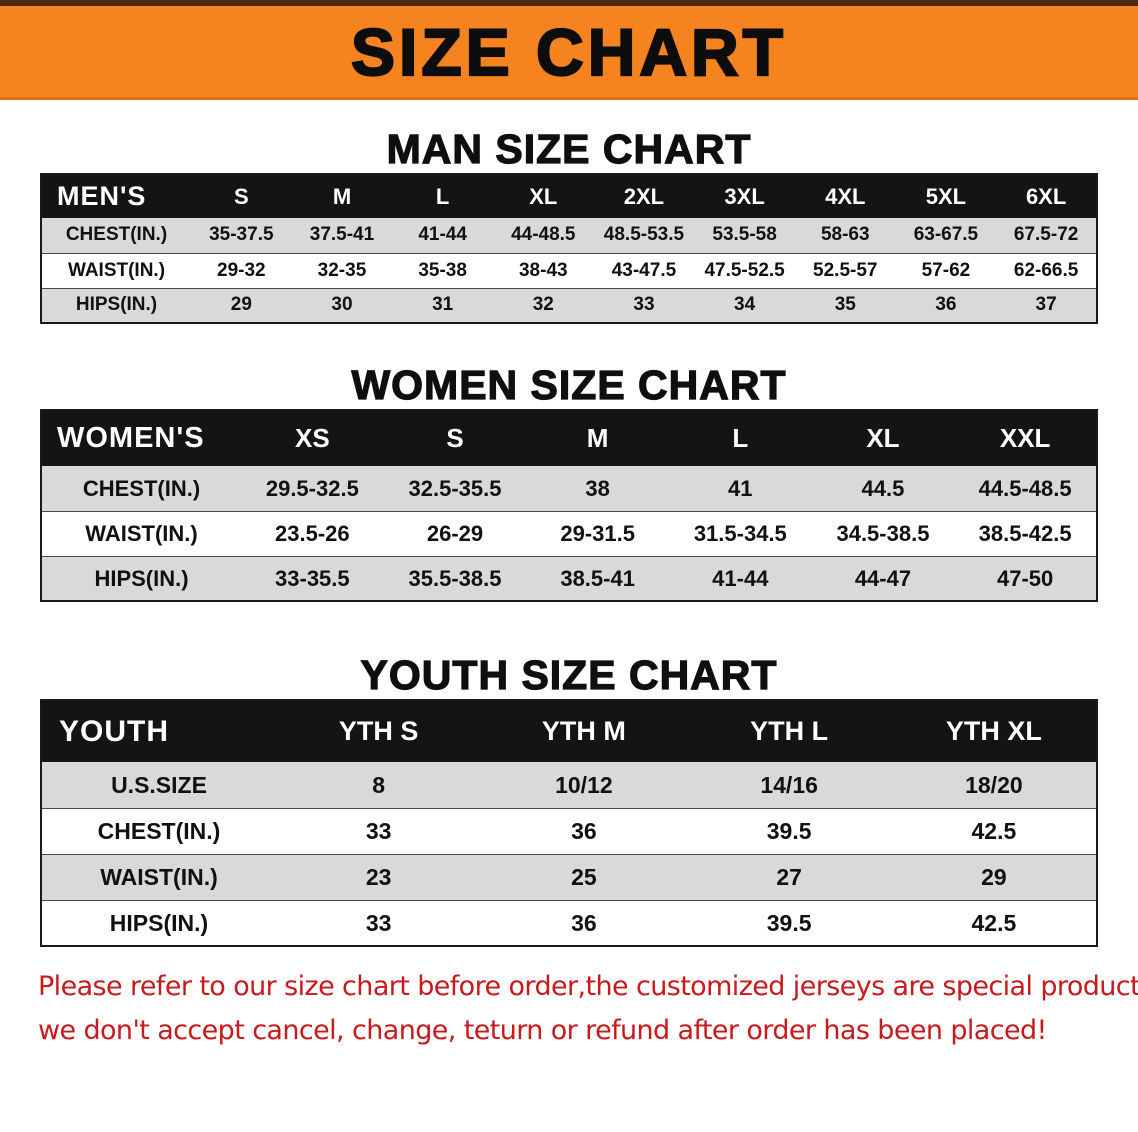 The width and height of the screenshot is (1138, 1132). I want to click on size-value: 41-44, so click(740, 579).